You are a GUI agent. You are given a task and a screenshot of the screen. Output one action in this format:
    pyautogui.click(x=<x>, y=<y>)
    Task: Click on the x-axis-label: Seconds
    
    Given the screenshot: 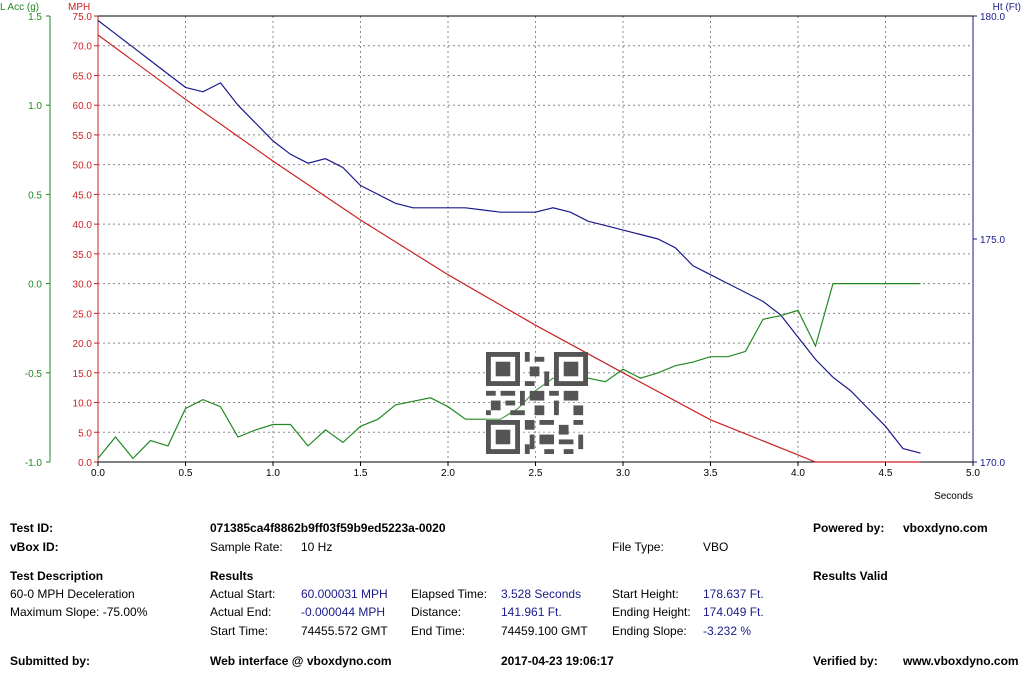 What is the action you would take?
    pyautogui.click(x=953, y=495)
    